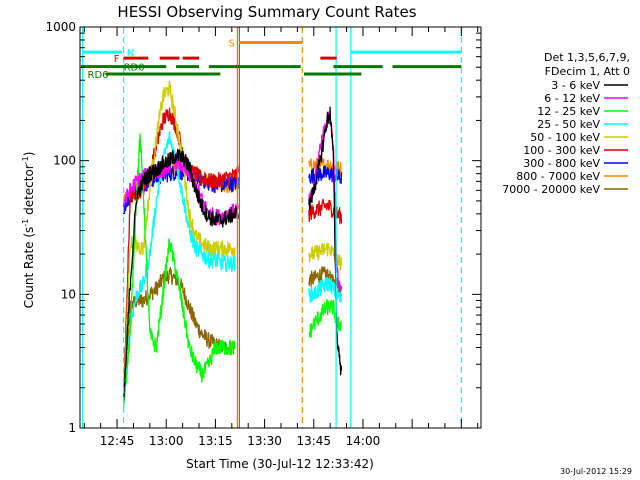 This screenshot has height=480, width=640. Describe the element at coordinates (117, 59) in the screenshot. I see `flag-f-label: F` at that location.